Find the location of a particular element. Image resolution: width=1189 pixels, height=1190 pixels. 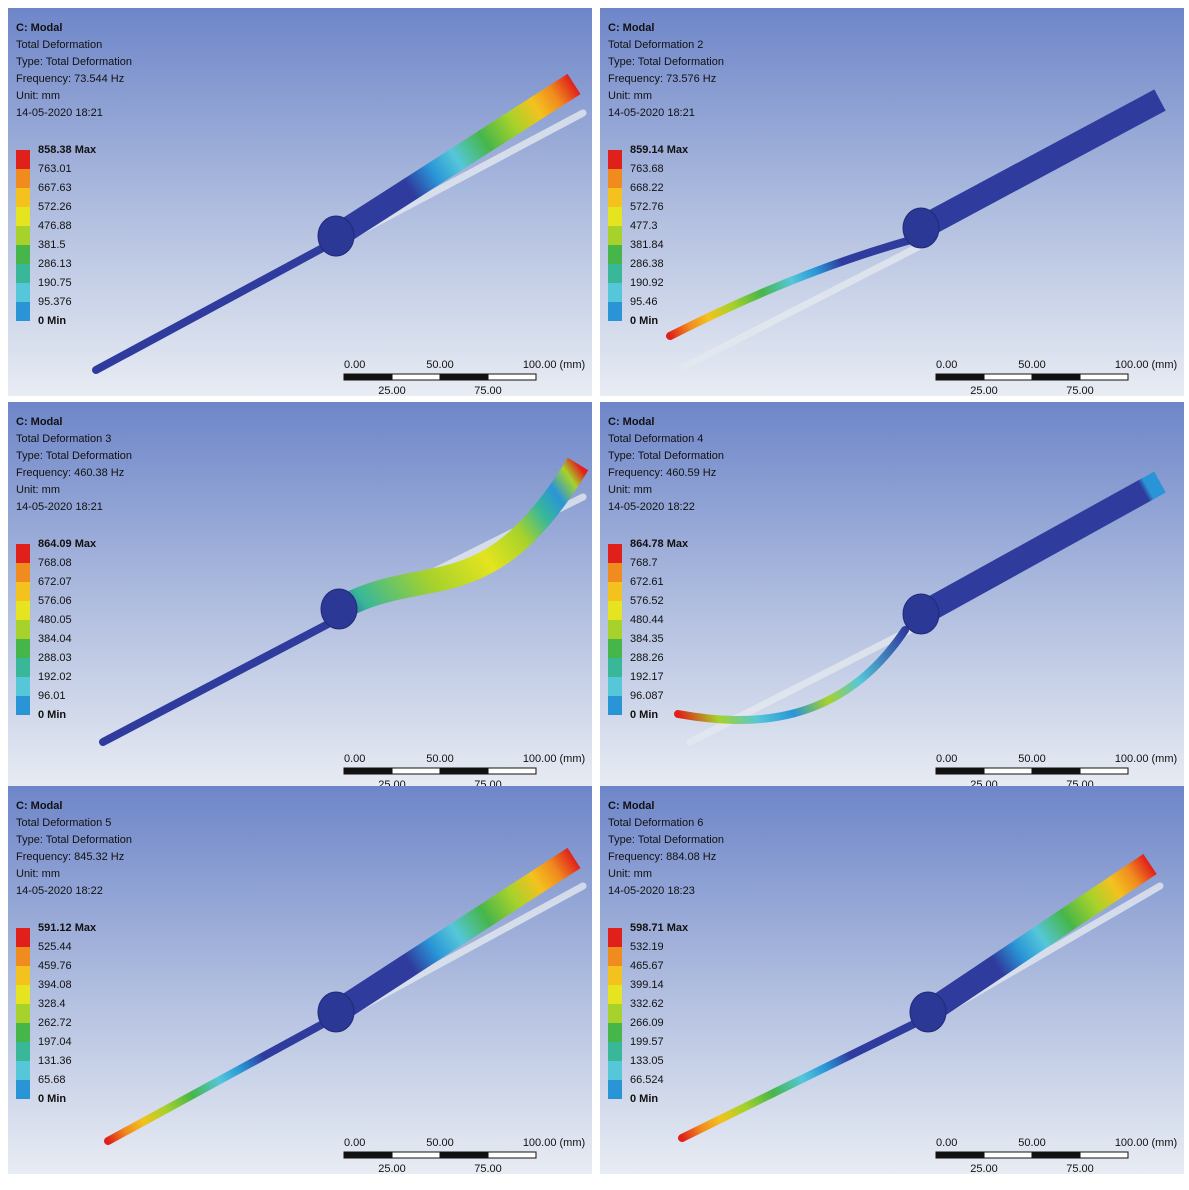

header-line: 14-05-2020 18:22 is located at coordinates (59, 891).